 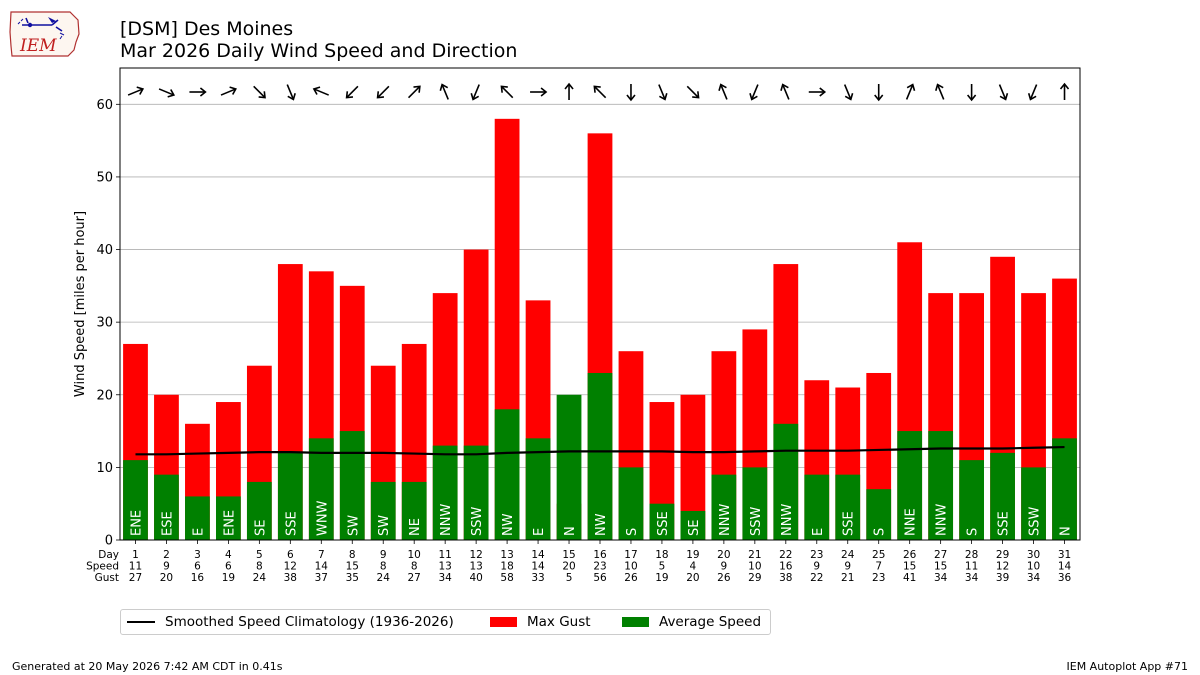 I want to click on day-label: 14, so click(x=538, y=555).